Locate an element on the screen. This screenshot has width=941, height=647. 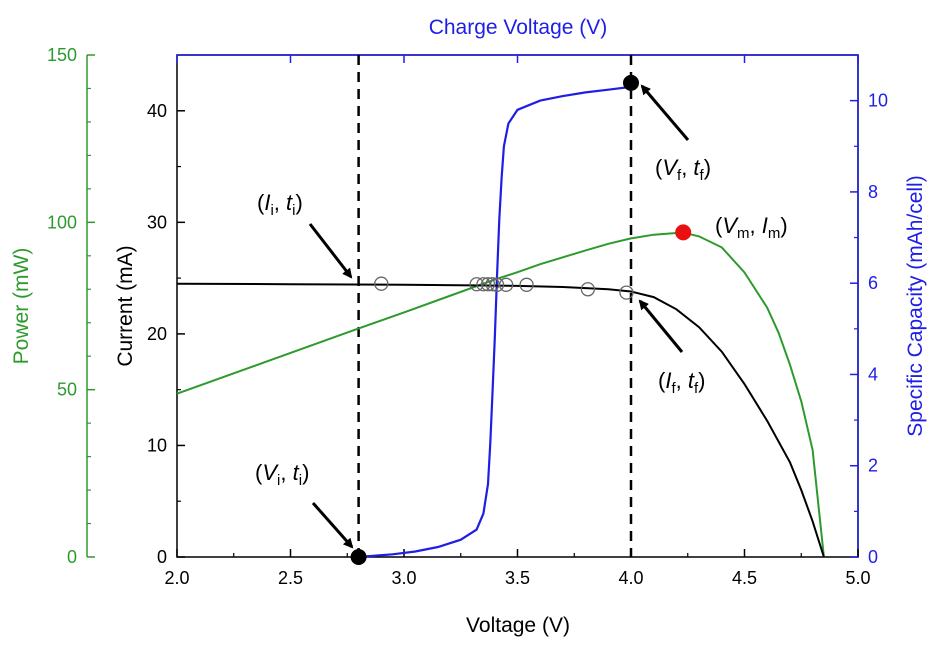
y-power-tick-label: 150 is located at coordinates (62, 55).